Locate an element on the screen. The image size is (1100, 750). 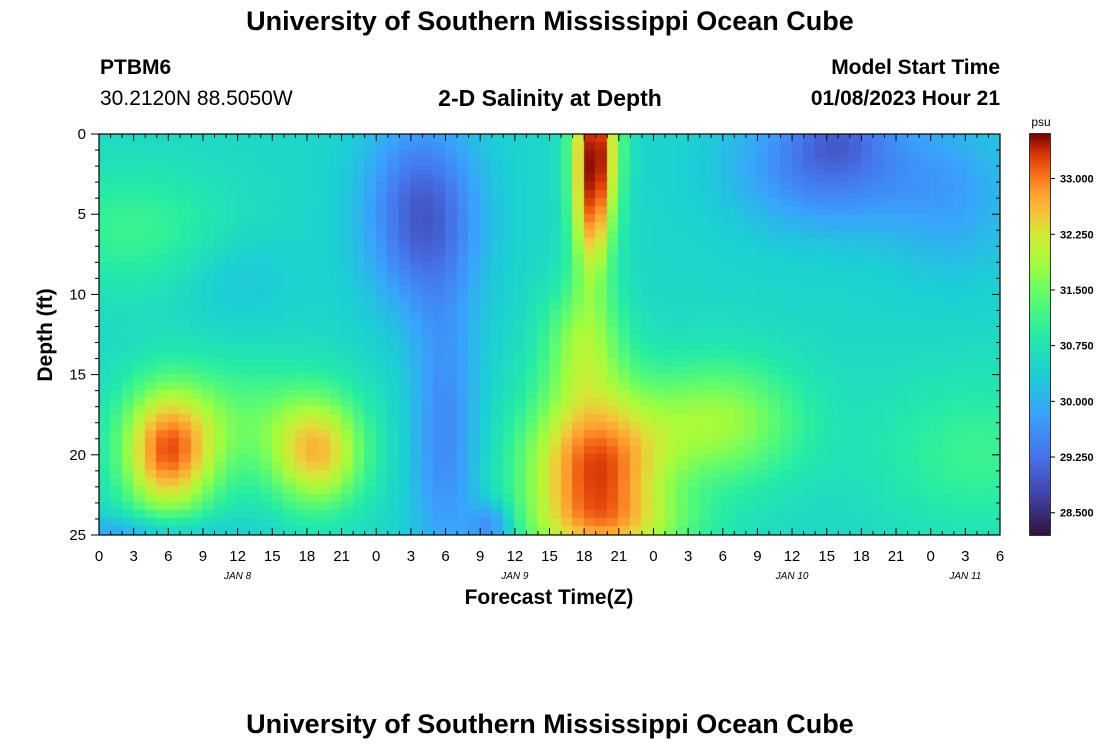
date-label: JAN 11 is located at coordinates (964, 576).